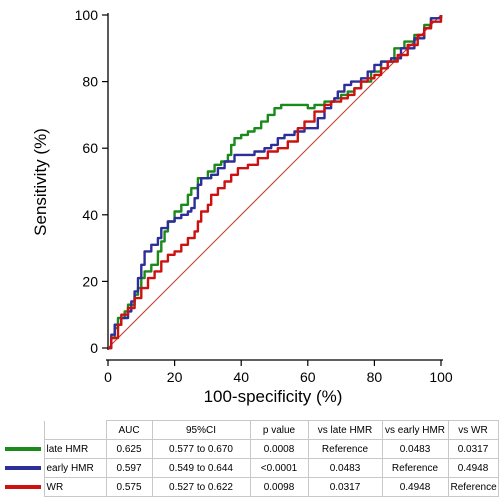 This screenshot has height=497, width=500. I want to click on table-cell: 0.597, so click(129, 468).